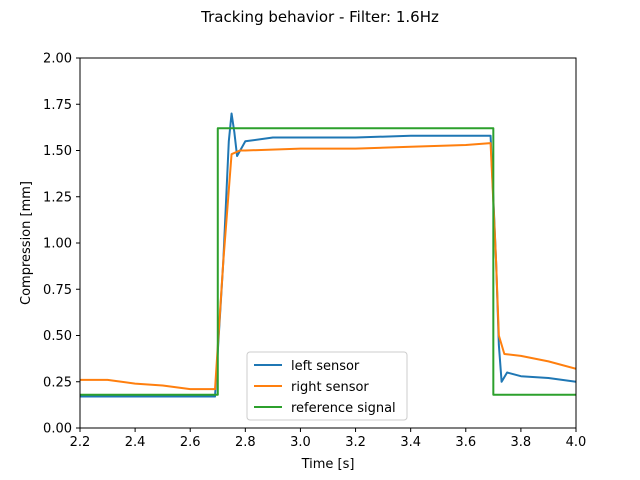 The image size is (640, 480). I want to click on legend-label: right sensor, so click(330, 387).